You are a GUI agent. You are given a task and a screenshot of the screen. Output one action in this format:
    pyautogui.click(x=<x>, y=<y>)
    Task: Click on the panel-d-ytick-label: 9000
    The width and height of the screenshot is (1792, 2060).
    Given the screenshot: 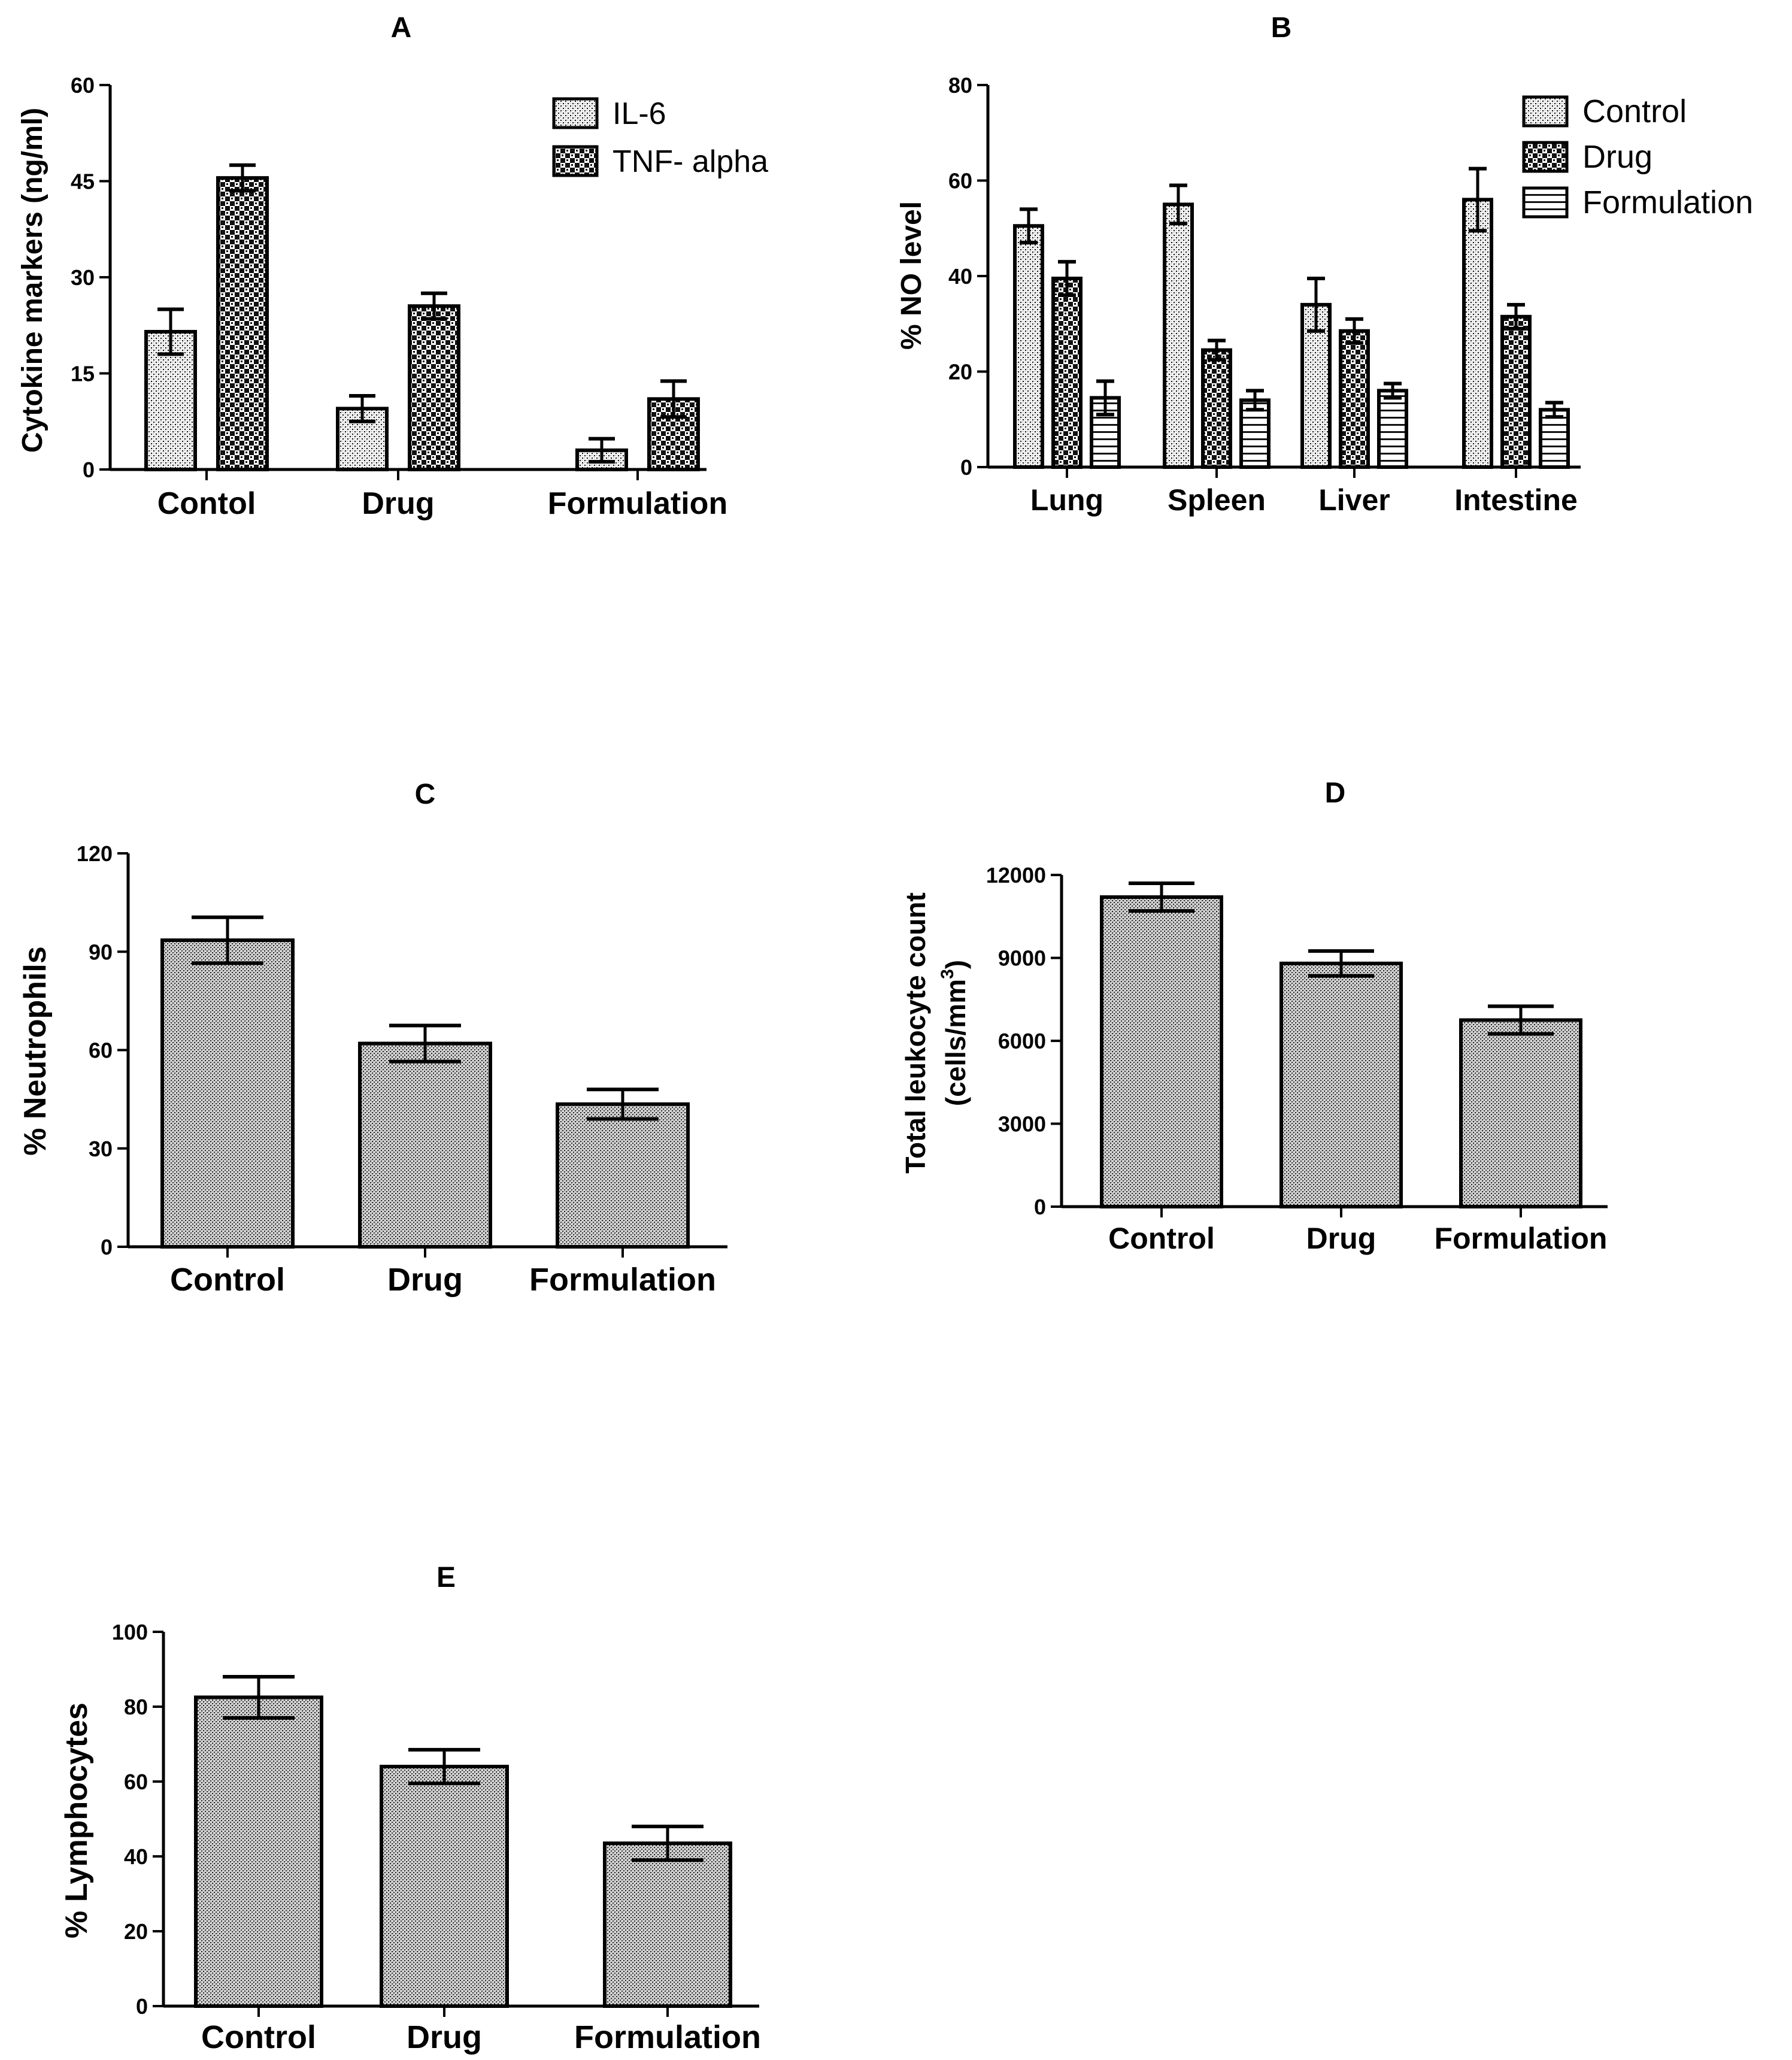 What is the action you would take?
    pyautogui.click(x=1022, y=958)
    